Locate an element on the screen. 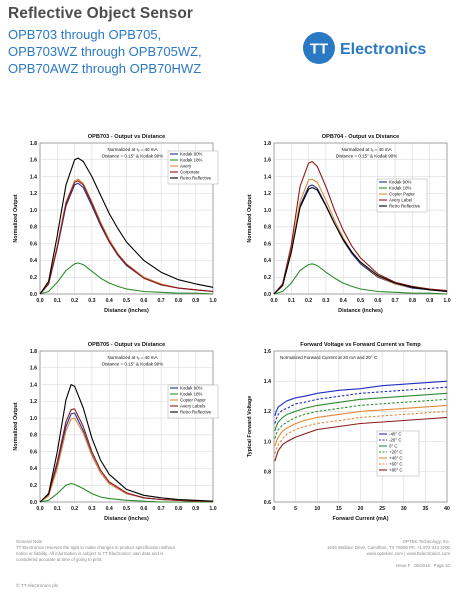 The image size is (463, 599). tt-electronics-logo: TT Electronics is located at coordinates (377, 48).